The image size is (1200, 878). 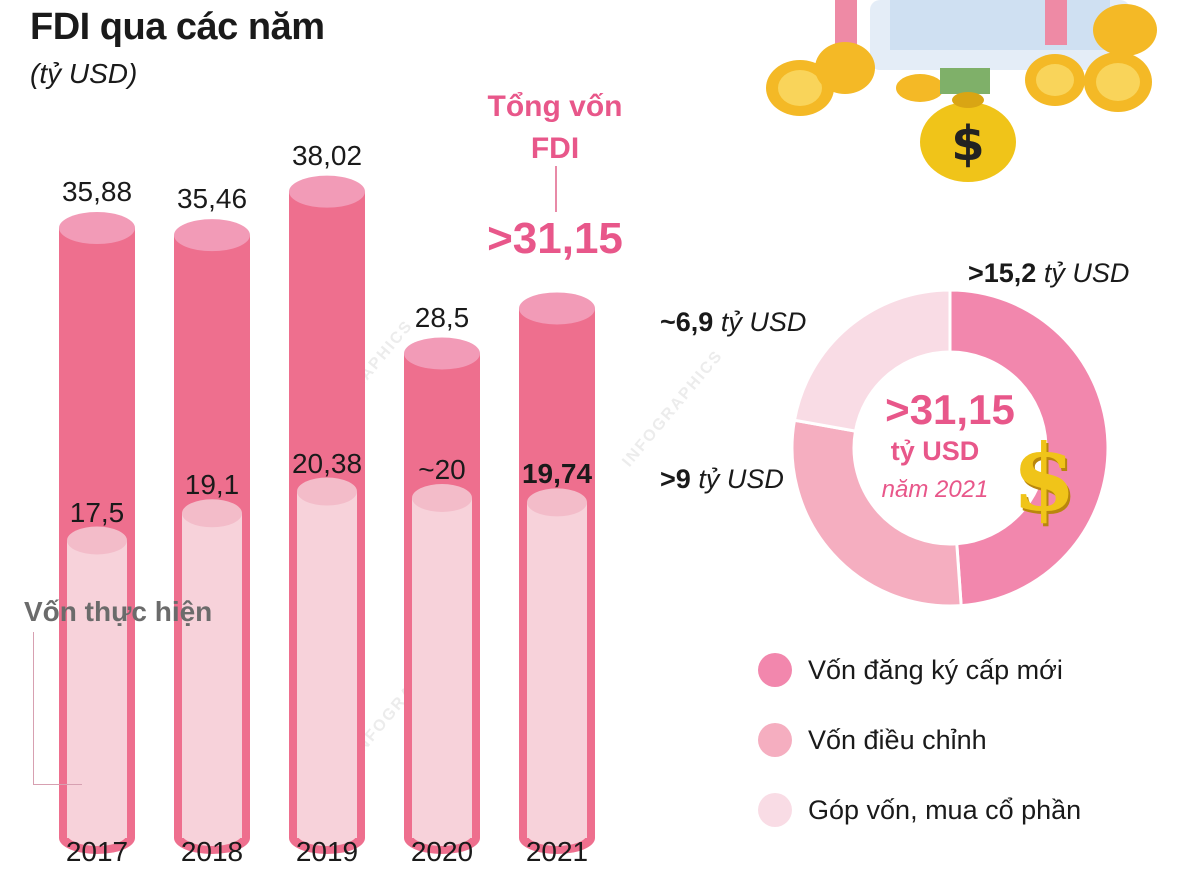 What do you see at coordinates (897, 739) in the screenshot?
I see `legend-label-adjust: Vốn điều chỉnh` at bounding box center [897, 739].